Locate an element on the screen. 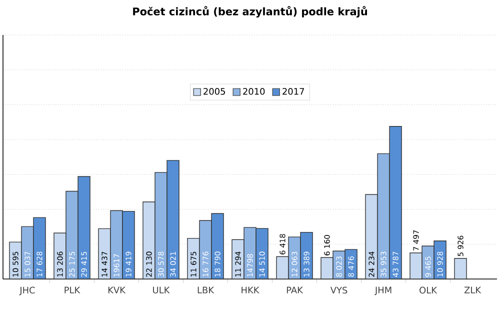 Image resolution: width=500 pixels, height=334 pixels. x-tick-label: JHM is located at coordinates (383, 291).